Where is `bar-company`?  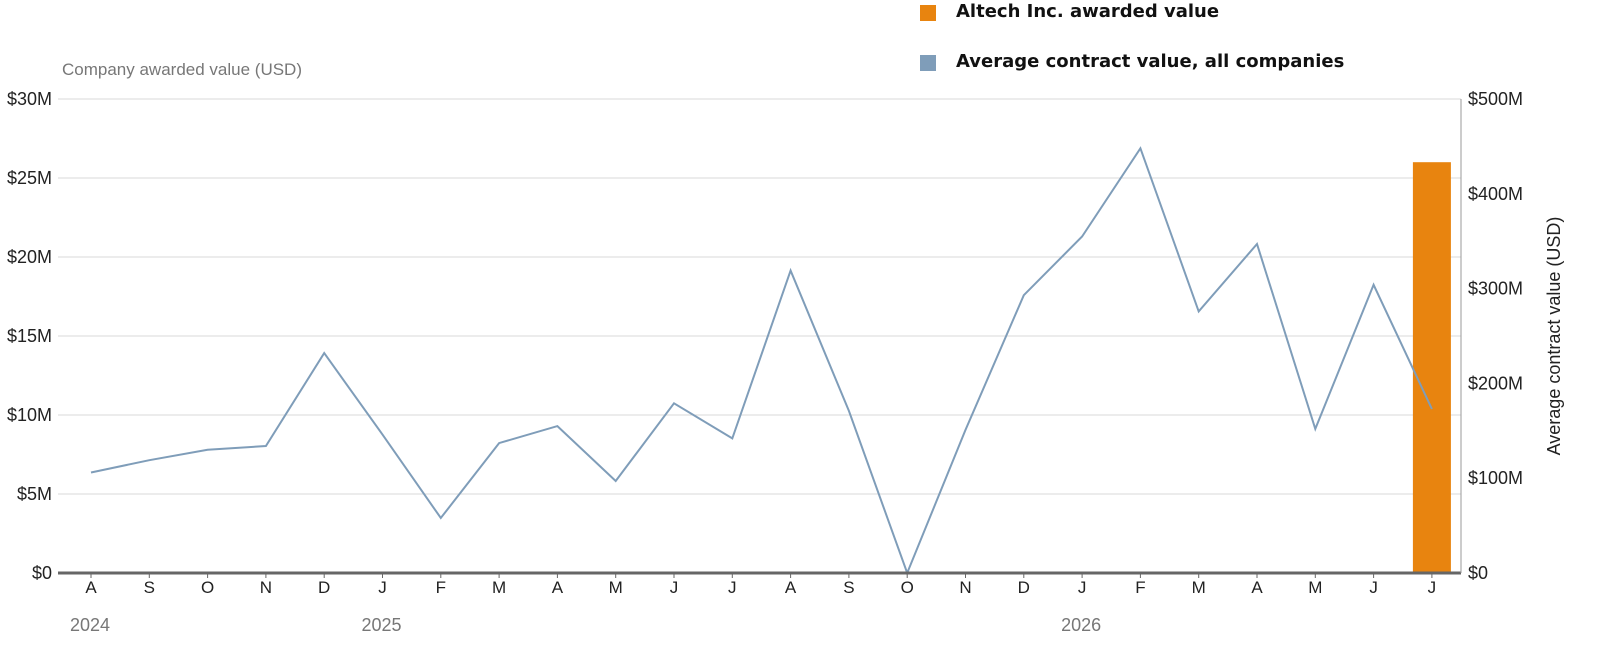 bar-company is located at coordinates (1431, 367).